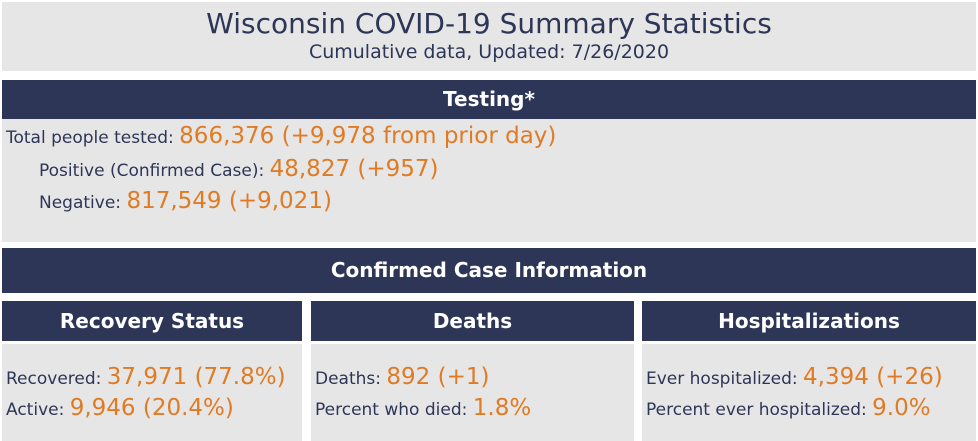 Image resolution: width=978 pixels, height=441 pixels. I want to click on hospitalizations-header: Hospitalizations, so click(809, 321).